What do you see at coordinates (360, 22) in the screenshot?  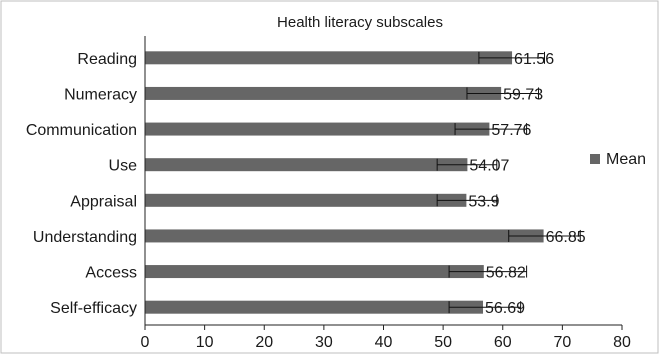 I see `chart-title: Health literacy subscales` at bounding box center [360, 22].